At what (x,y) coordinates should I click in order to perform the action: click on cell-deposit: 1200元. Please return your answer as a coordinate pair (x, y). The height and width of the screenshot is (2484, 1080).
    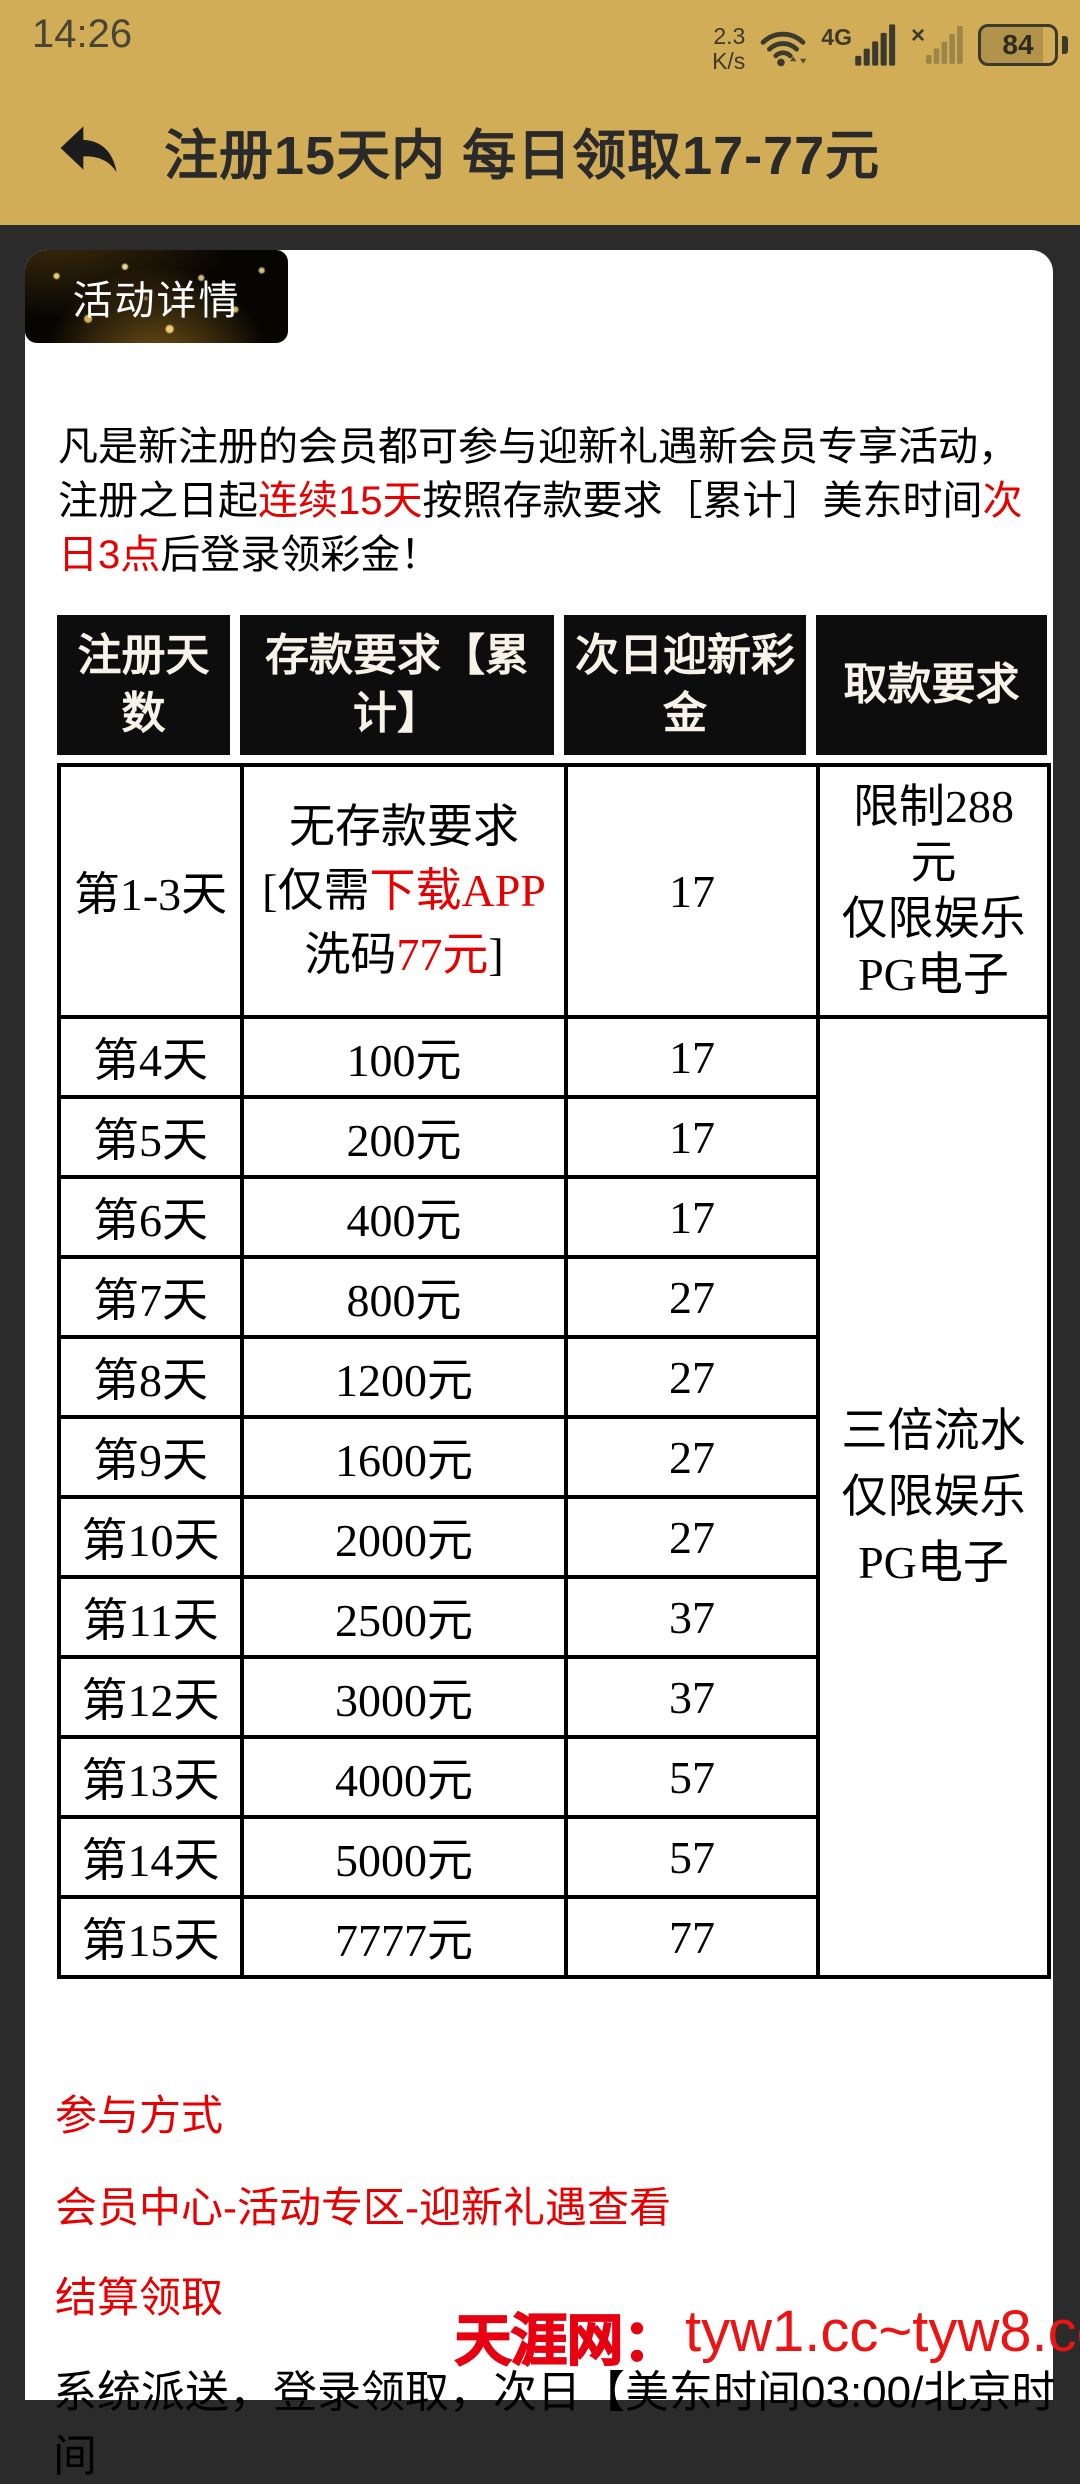
    Looking at the image, I should click on (404, 1377).